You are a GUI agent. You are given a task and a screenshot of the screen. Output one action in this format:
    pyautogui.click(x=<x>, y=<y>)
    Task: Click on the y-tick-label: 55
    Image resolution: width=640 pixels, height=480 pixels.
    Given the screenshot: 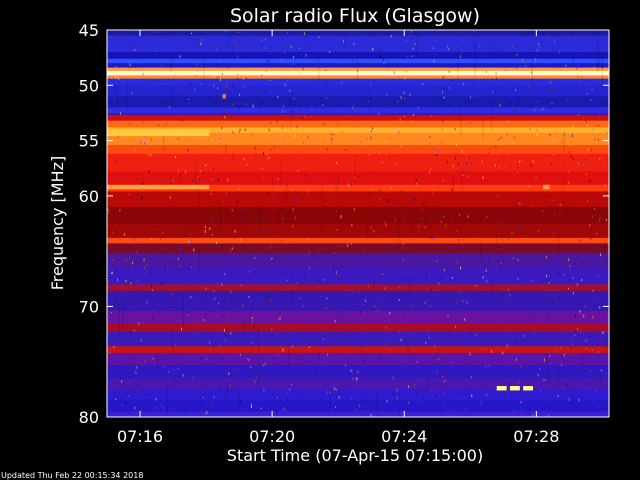 What is the action you would take?
    pyautogui.click(x=89, y=141)
    